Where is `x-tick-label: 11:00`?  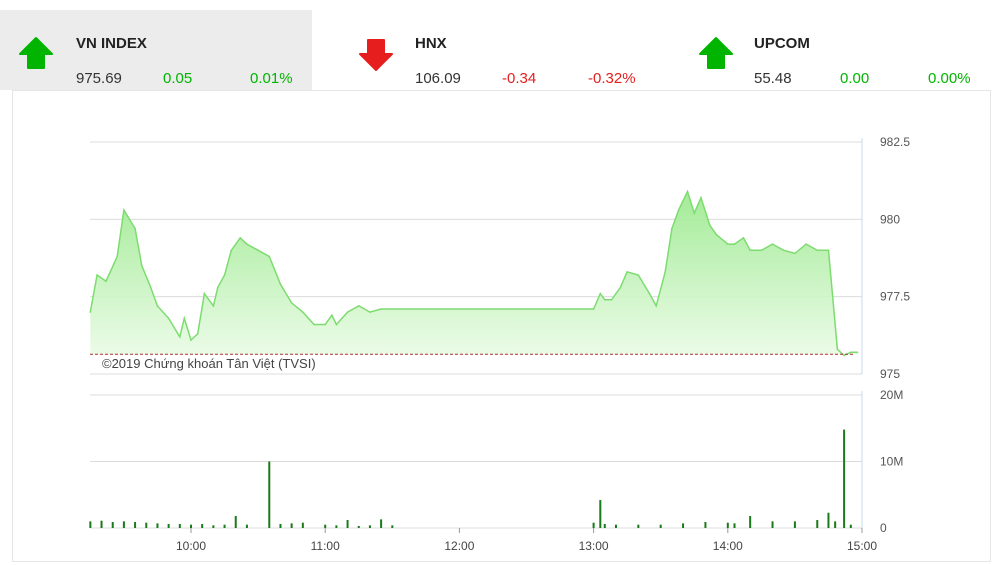 x-tick-label: 11:00 is located at coordinates (325, 546).